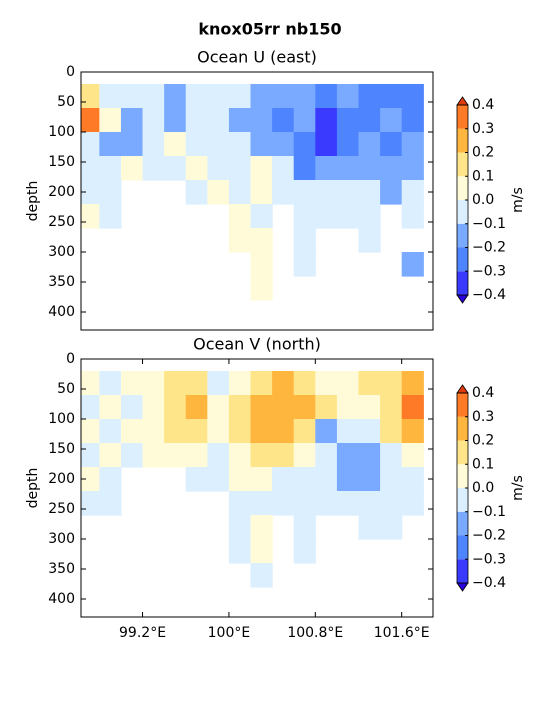  Describe the element at coordinates (66, 389) in the screenshot. I see `y-tick-label: 50` at that location.